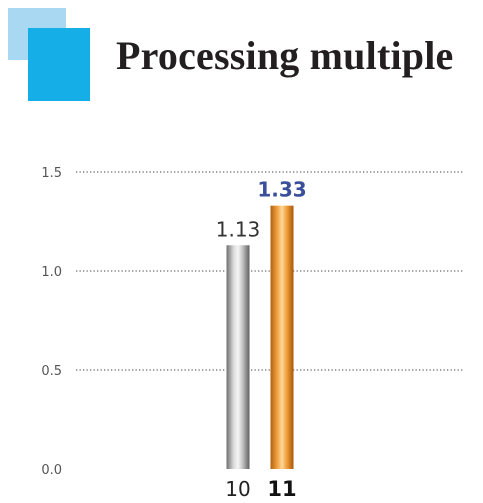 This screenshot has width=483, height=503. What do you see at coordinates (59, 64) in the screenshot?
I see `logo-square-front` at bounding box center [59, 64].